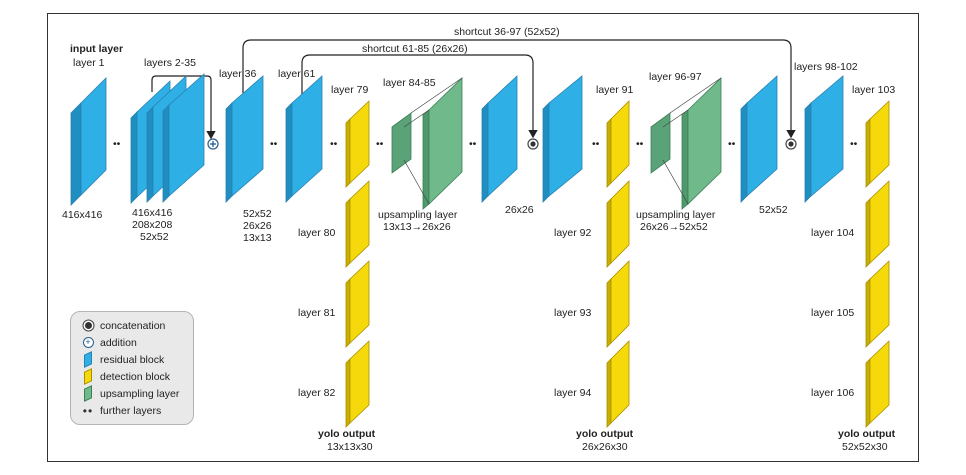 This screenshot has width=966, height=475. What do you see at coordinates (317, 313) in the screenshot?
I see `layer-81-label: layer 81` at bounding box center [317, 313].